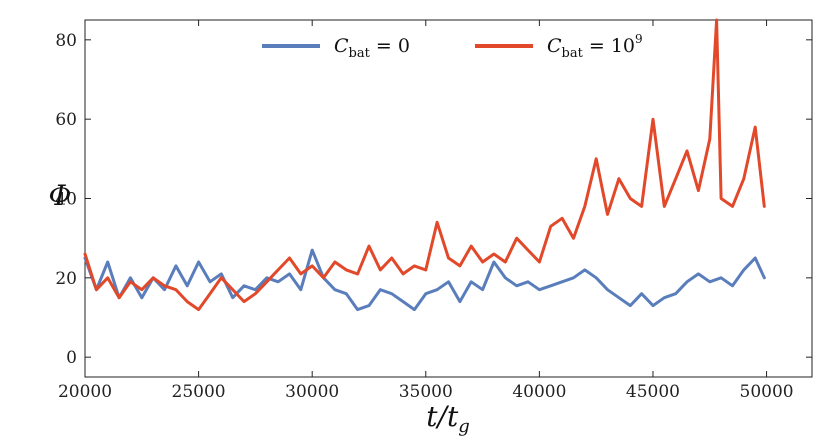 The image size is (830, 443). Describe the element at coordinates (426, 392) in the screenshot. I see `x-tick-label: 35000` at that location.